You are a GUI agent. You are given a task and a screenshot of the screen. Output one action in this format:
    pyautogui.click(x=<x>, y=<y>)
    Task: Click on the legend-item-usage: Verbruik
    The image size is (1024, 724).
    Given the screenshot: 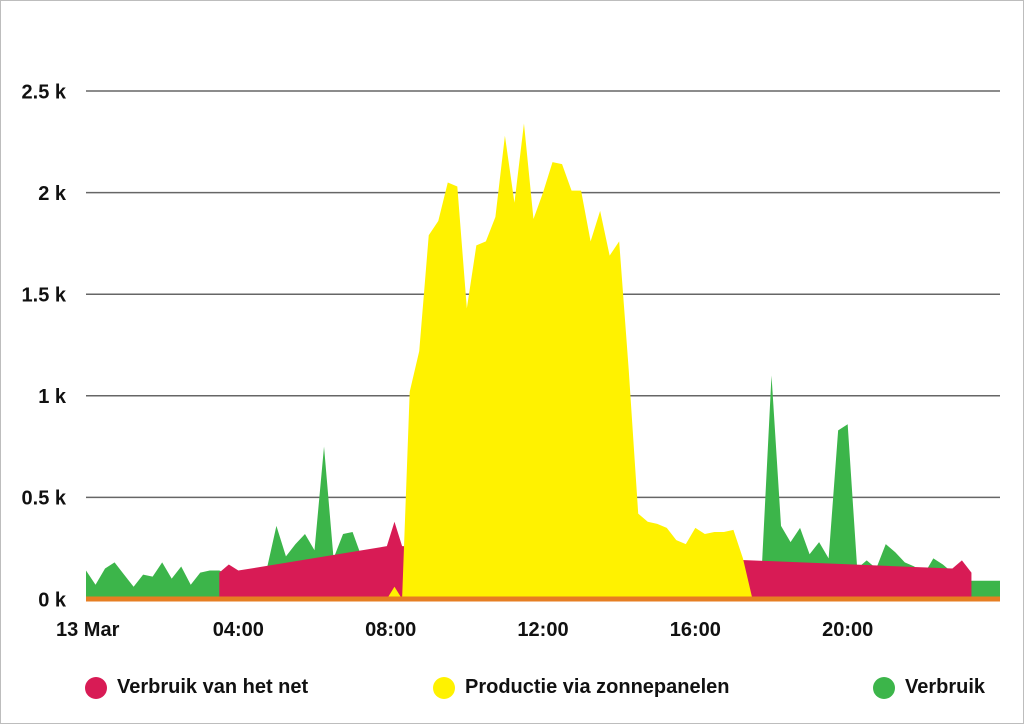 What is the action you would take?
    pyautogui.click(x=929, y=687)
    